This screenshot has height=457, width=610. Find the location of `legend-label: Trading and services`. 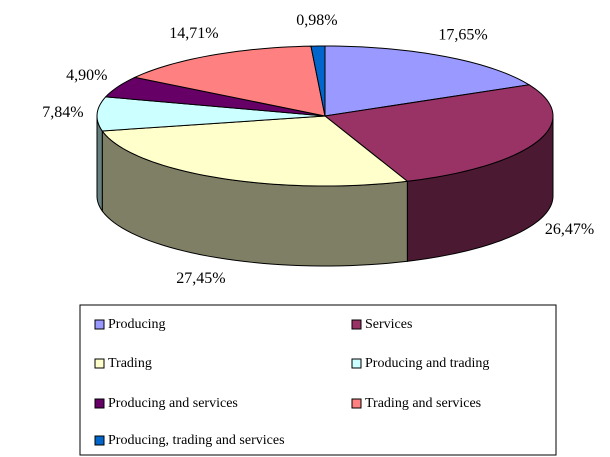

legend-label: Trading and services is located at coordinates (423, 403).